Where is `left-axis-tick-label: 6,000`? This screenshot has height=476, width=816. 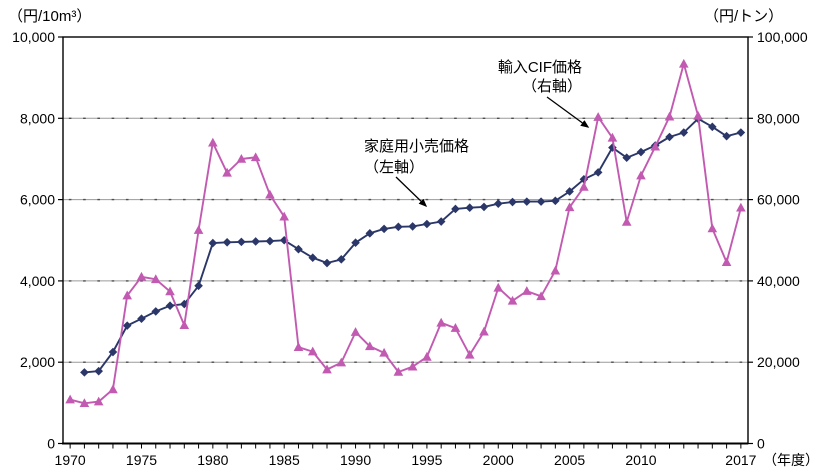
left-axis-tick-label: 6,000 is located at coordinates (37, 200).